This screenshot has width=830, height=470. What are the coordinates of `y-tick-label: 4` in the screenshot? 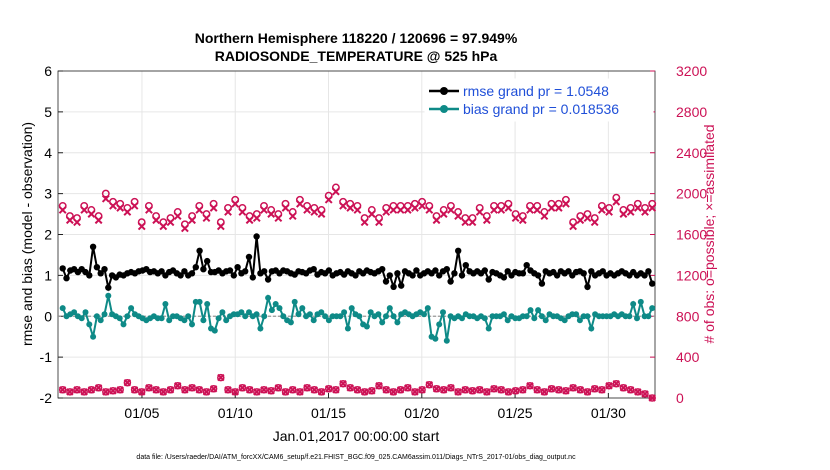 It's located at (48, 153).